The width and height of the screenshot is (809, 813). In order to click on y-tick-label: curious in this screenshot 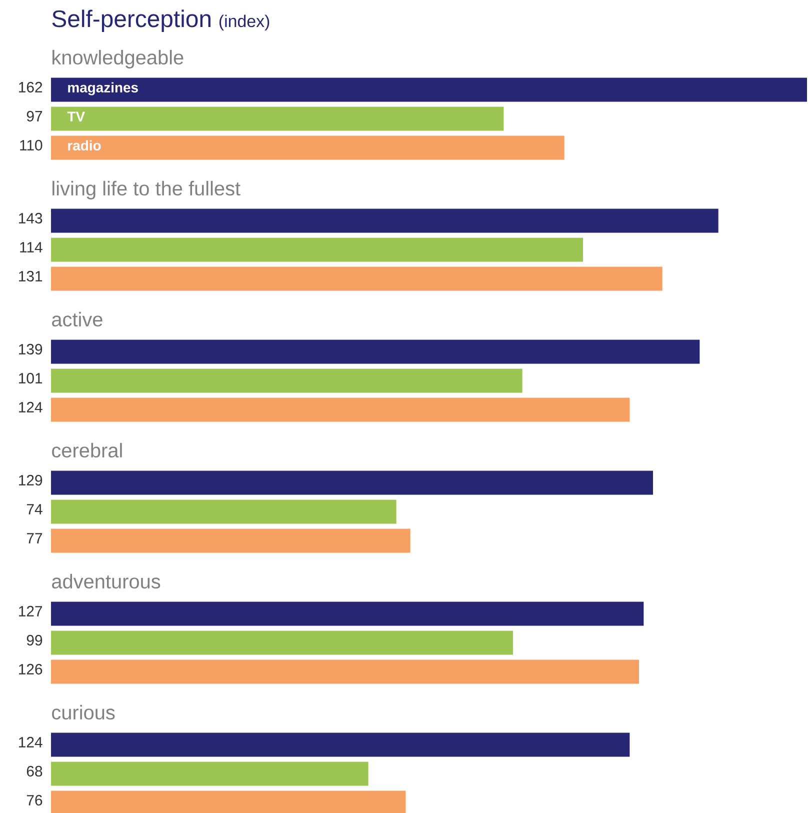, I will do `click(83, 712)`.